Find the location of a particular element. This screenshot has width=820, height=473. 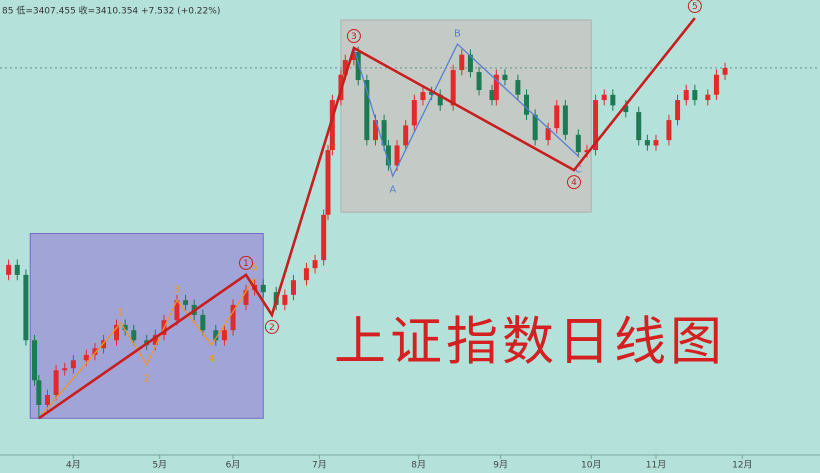

x-tick-label: 6月 is located at coordinates (233, 465).